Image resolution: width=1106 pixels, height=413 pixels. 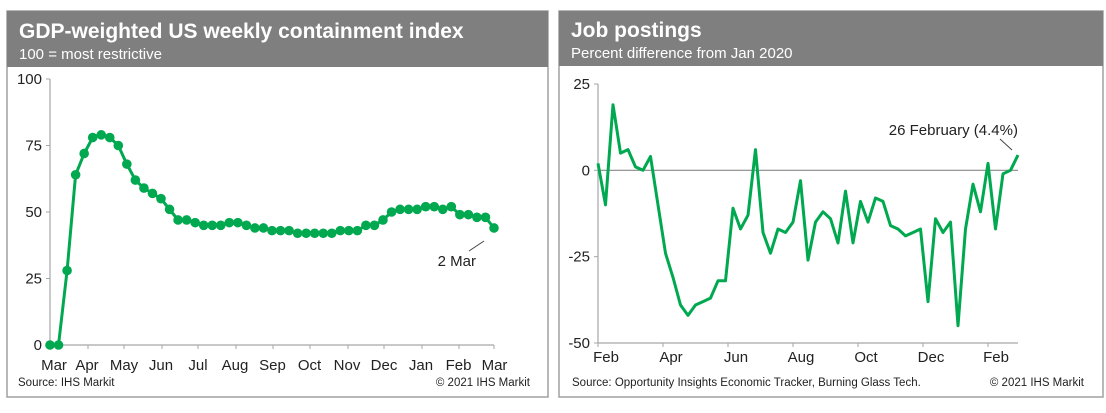 What do you see at coordinates (66, 383) in the screenshot?
I see `source-note: Source: IHS Markit` at bounding box center [66, 383].